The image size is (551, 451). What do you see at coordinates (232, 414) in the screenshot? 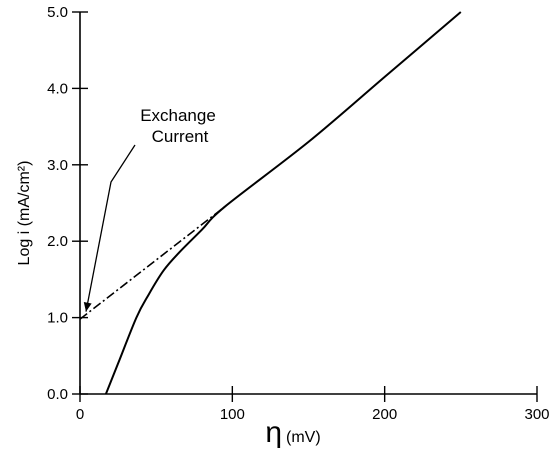
I see `x-tick-label: 100` at bounding box center [232, 414].